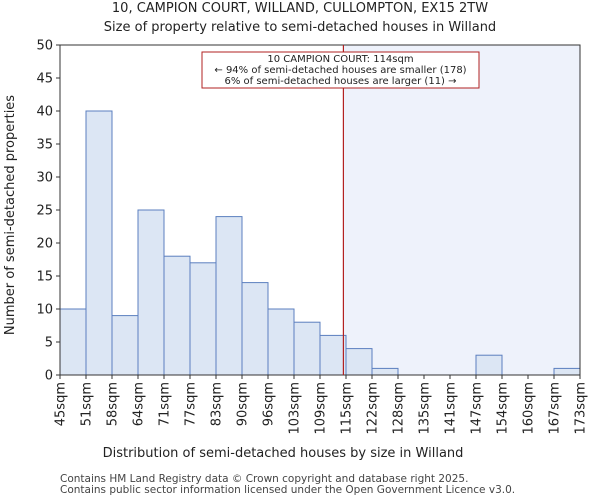 This screenshot has width=600, height=500. What do you see at coordinates (340, 59) in the screenshot?
I see `annotation-line-1: 10 CAMPION COURT: 114sqm` at bounding box center [340, 59].